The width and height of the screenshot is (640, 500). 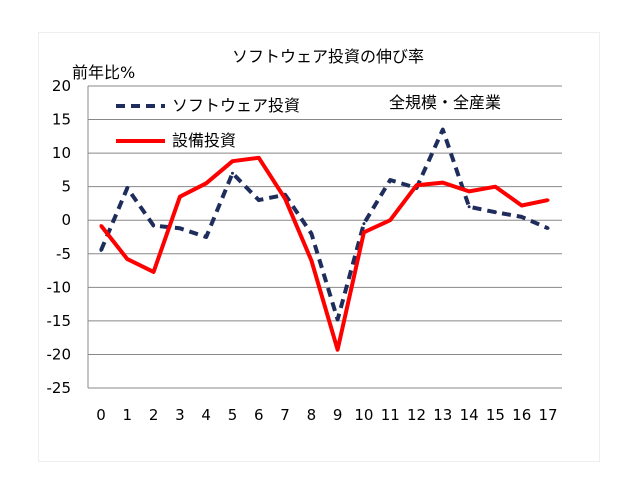 I want to click on x-tick-label: 16, so click(x=521, y=415).